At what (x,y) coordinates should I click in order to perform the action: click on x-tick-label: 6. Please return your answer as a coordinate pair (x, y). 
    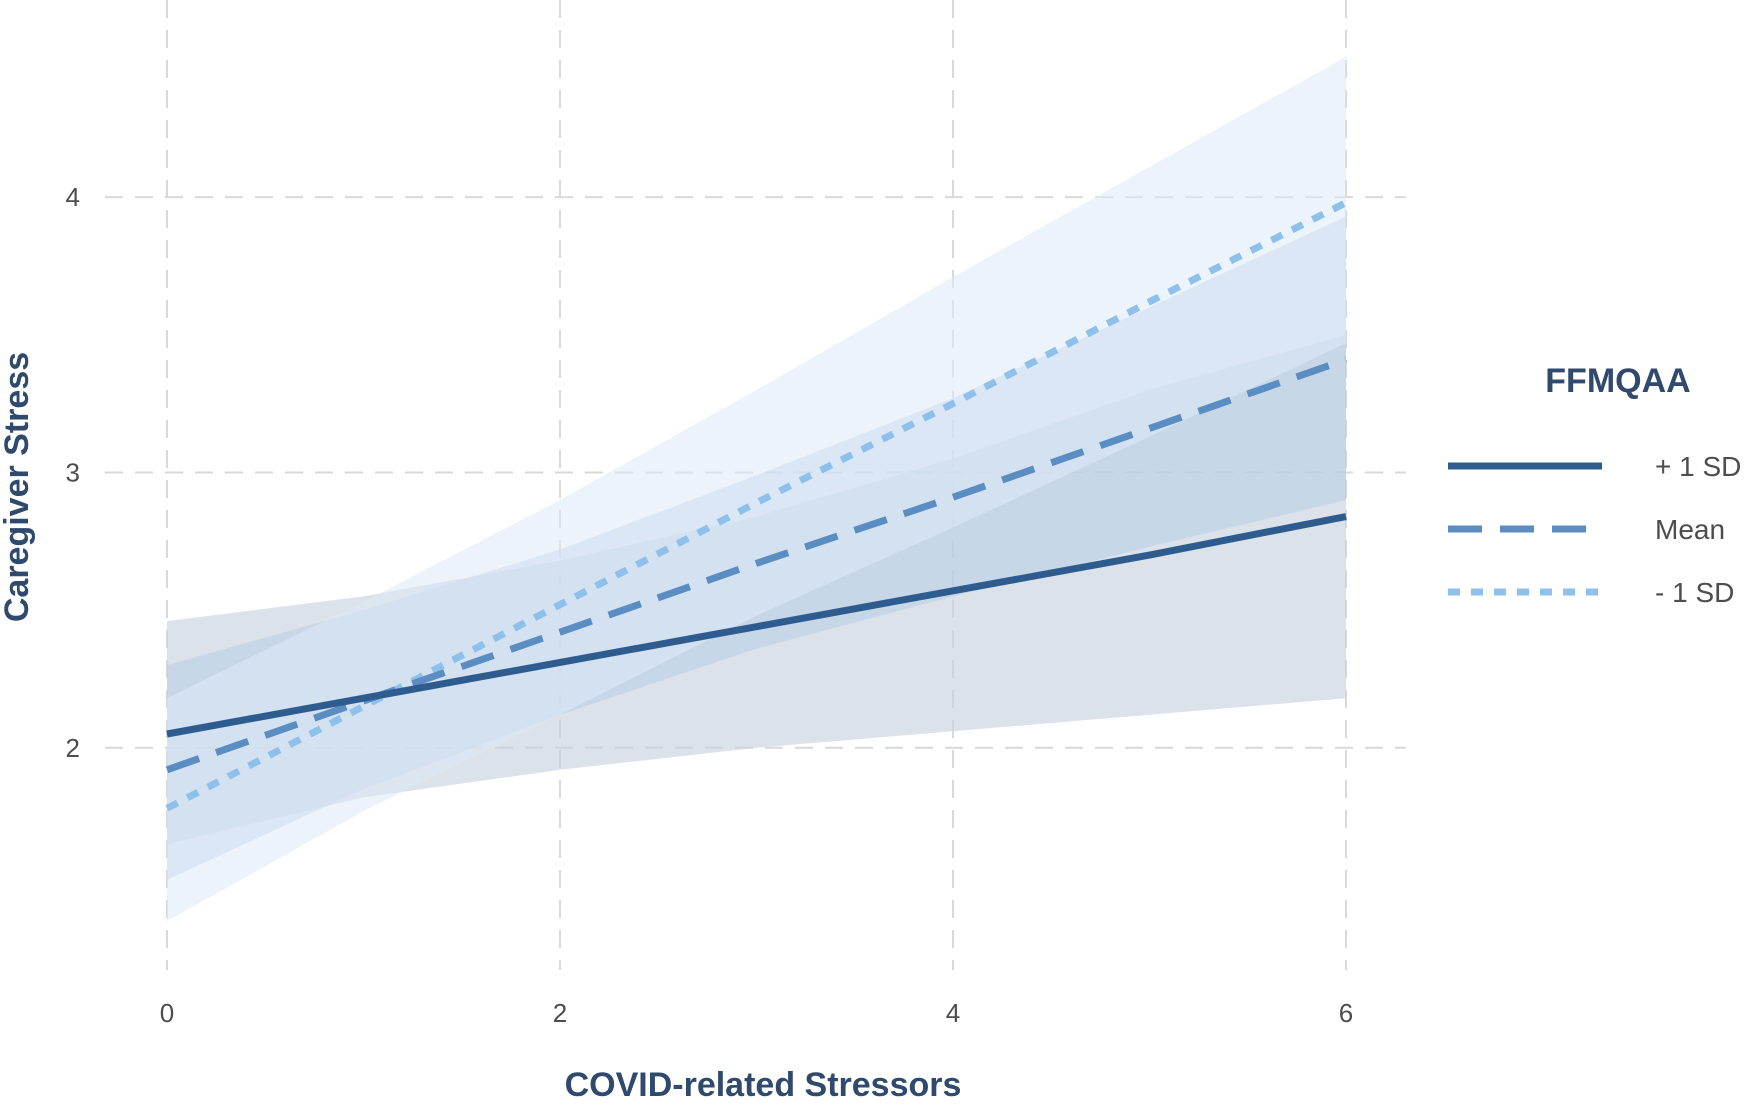
    Looking at the image, I should click on (1346, 1013).